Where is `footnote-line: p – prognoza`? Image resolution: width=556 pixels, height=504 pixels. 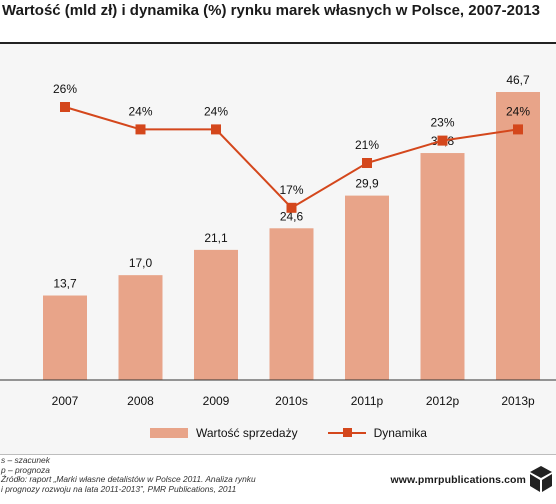 footnote-line: p – prognoza is located at coordinates (25, 469).